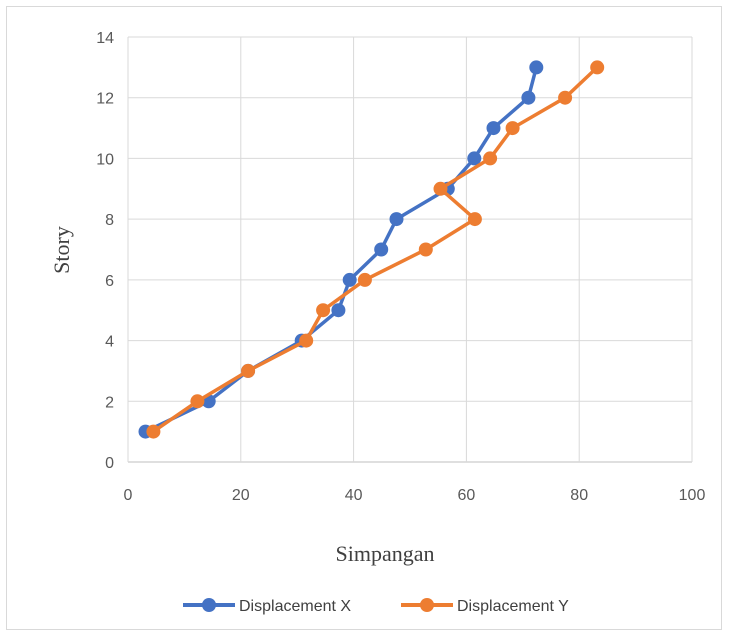 This screenshot has width=729, height=637. What do you see at coordinates (692, 495) in the screenshot?
I see `x-tick-label: 100` at bounding box center [692, 495].